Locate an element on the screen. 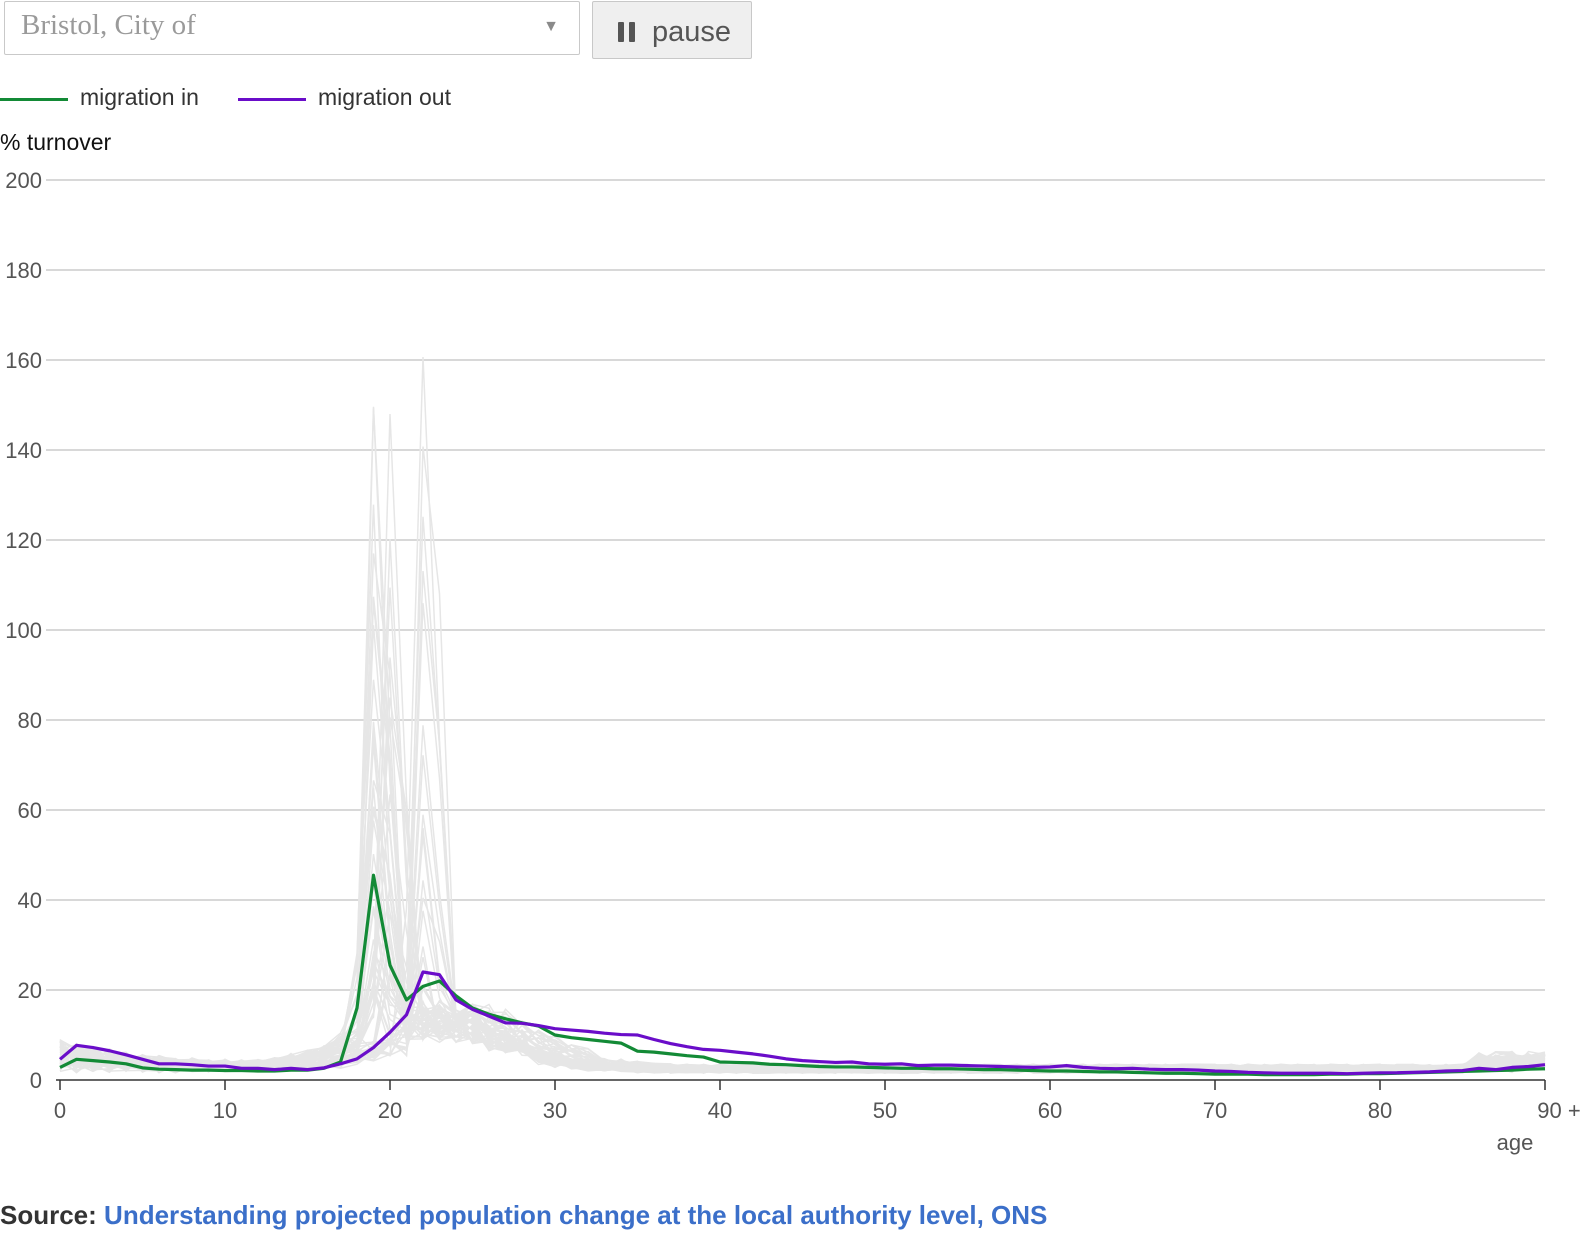  y-tick-label: 160 is located at coordinates (23, 360).